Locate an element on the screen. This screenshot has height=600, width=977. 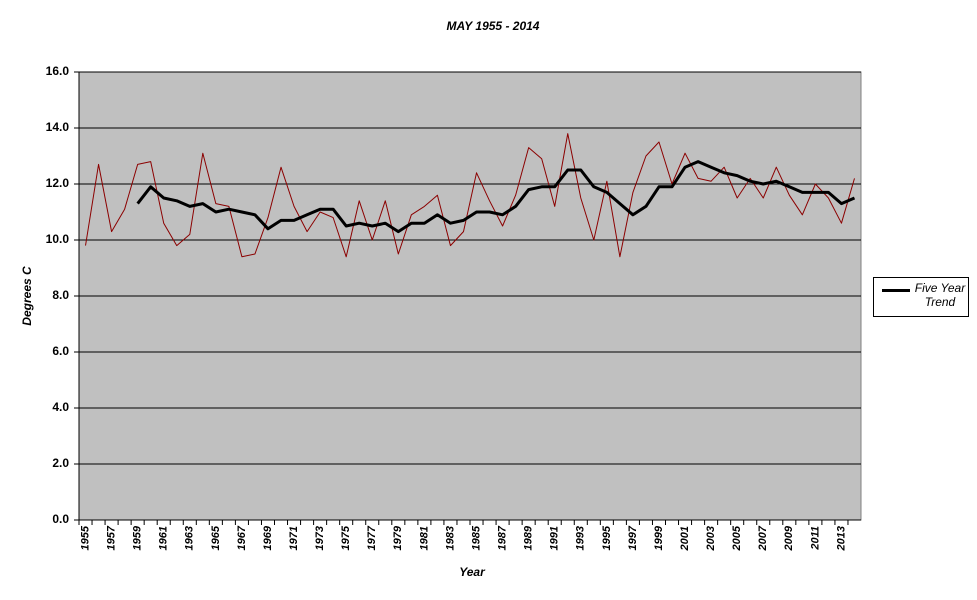
x-tick-label: 1955 is located at coordinates (85, 537).